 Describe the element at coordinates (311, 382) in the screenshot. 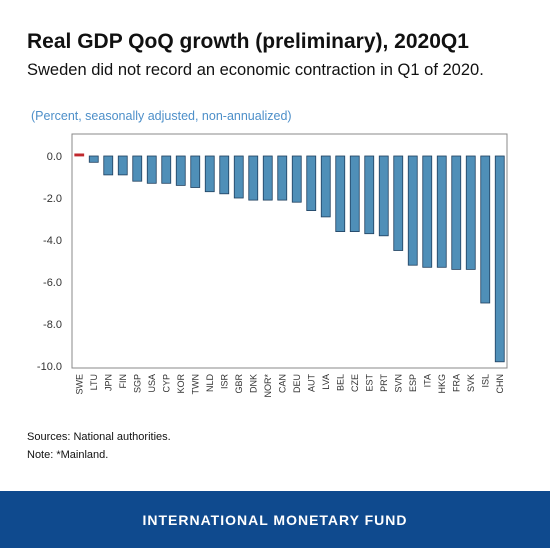

I see `category-label: AUT` at that location.